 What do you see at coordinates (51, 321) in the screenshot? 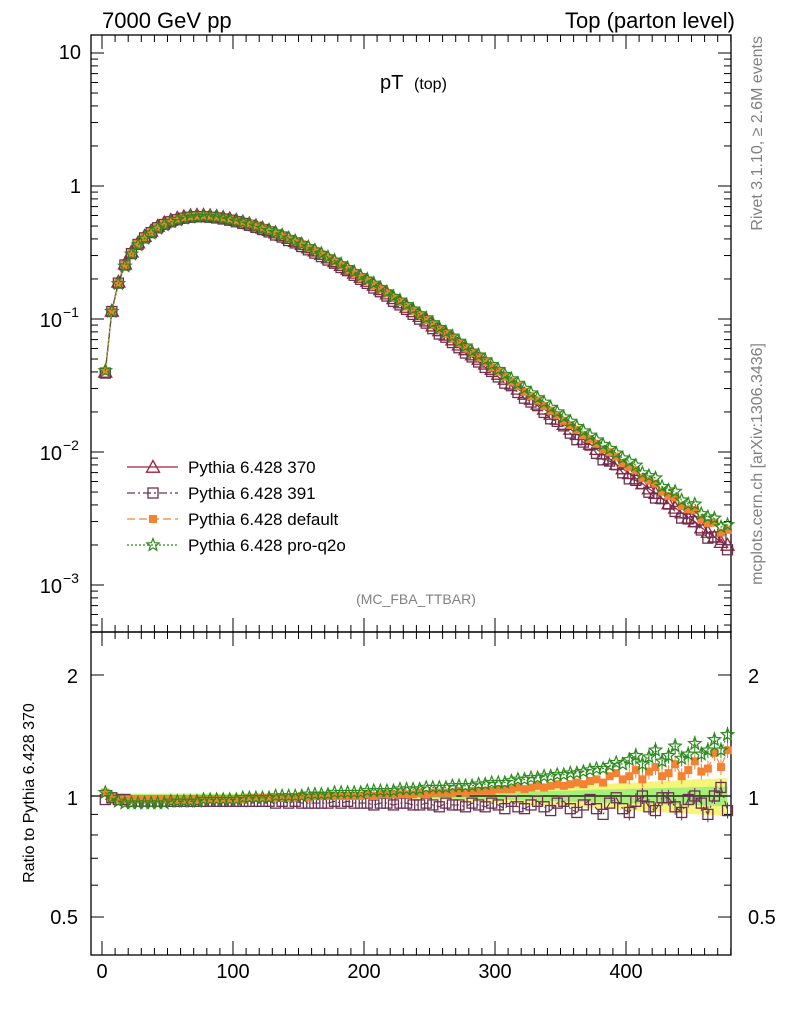
I see `y-tick-mantissa-1e-1: 10` at bounding box center [51, 321].